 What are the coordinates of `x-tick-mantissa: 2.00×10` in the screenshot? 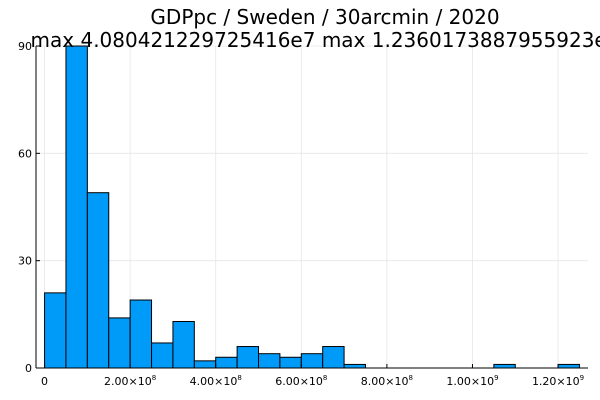 It's located at (128, 381).